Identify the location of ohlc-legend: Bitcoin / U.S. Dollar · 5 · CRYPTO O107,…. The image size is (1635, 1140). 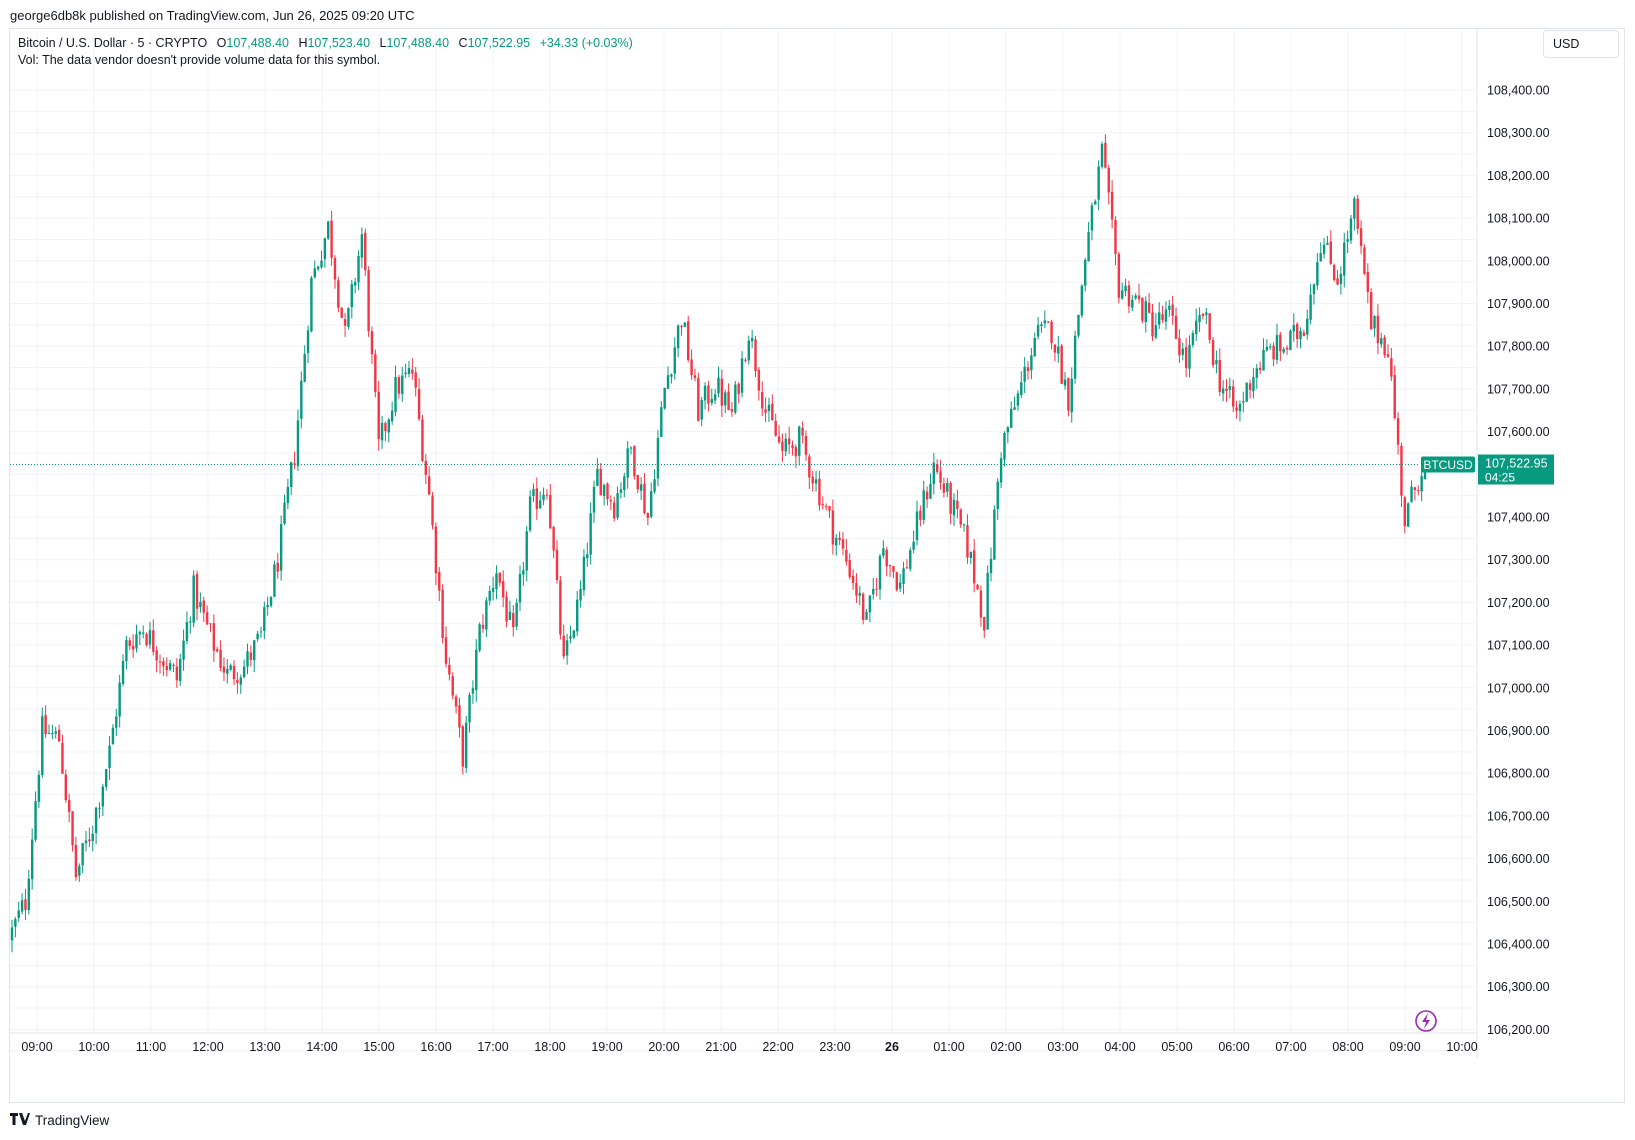
(325, 43).